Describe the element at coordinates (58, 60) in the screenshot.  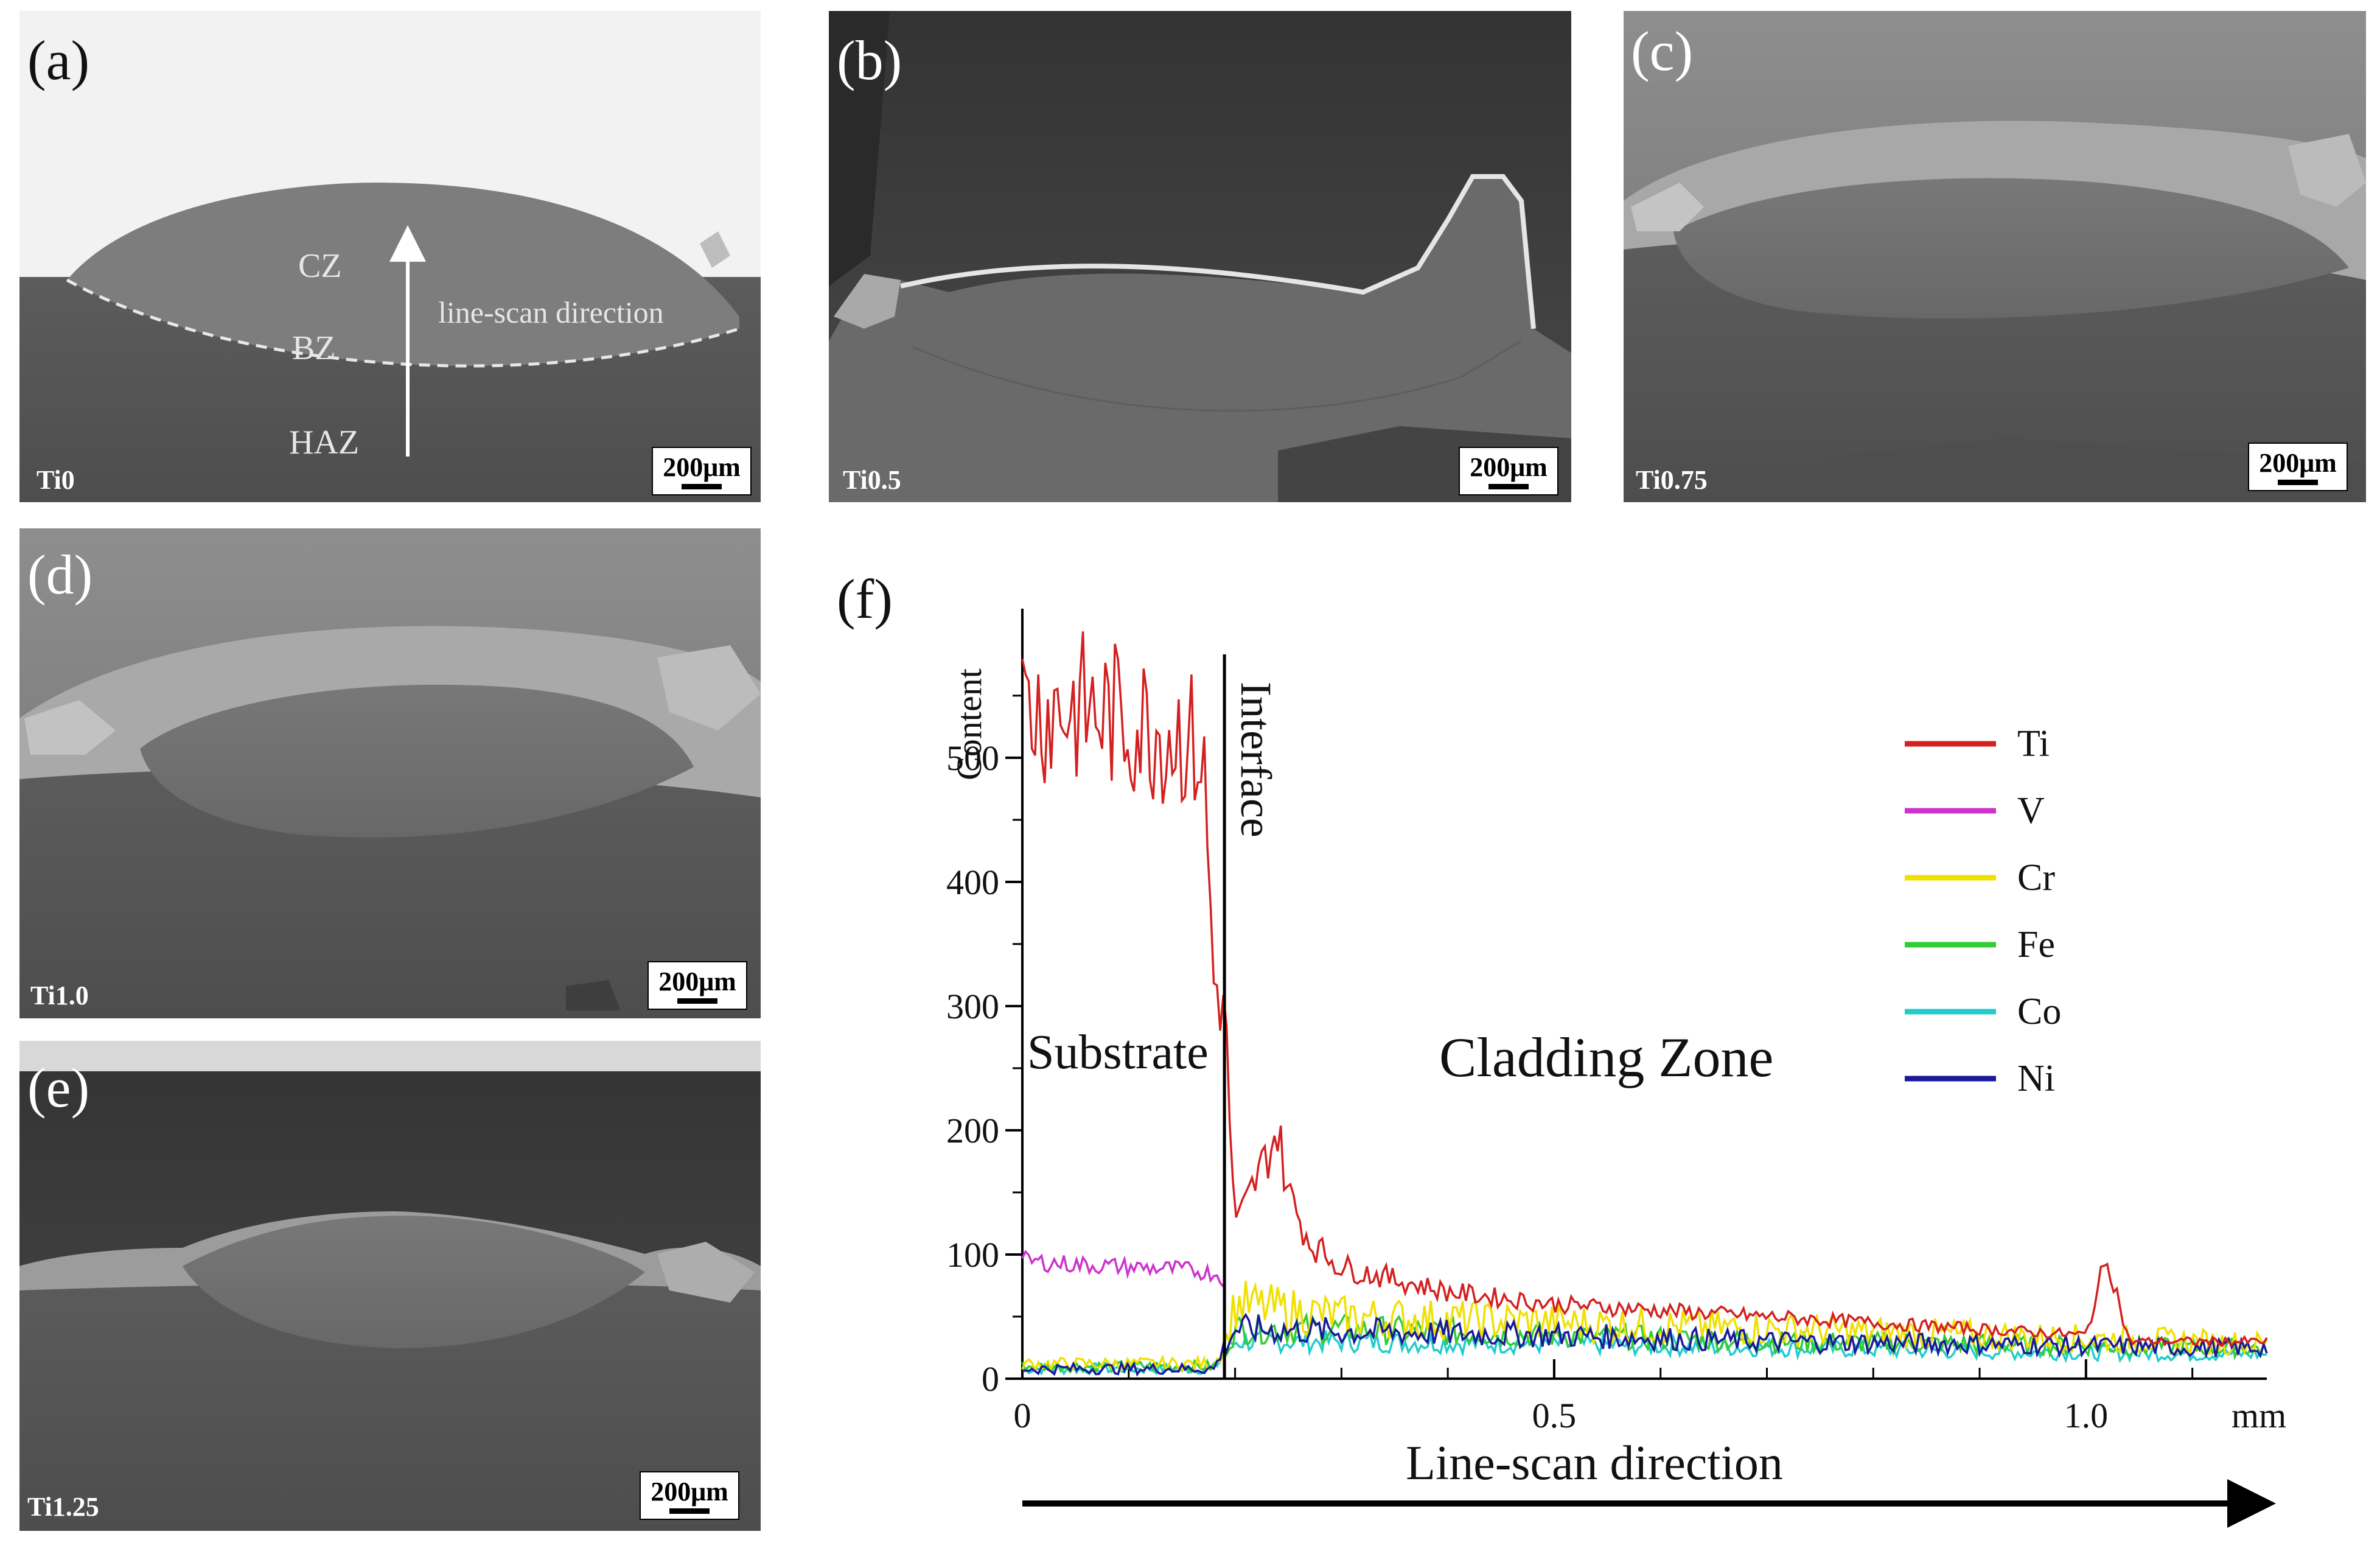
I see `panel-a-letter: (a)` at that location.